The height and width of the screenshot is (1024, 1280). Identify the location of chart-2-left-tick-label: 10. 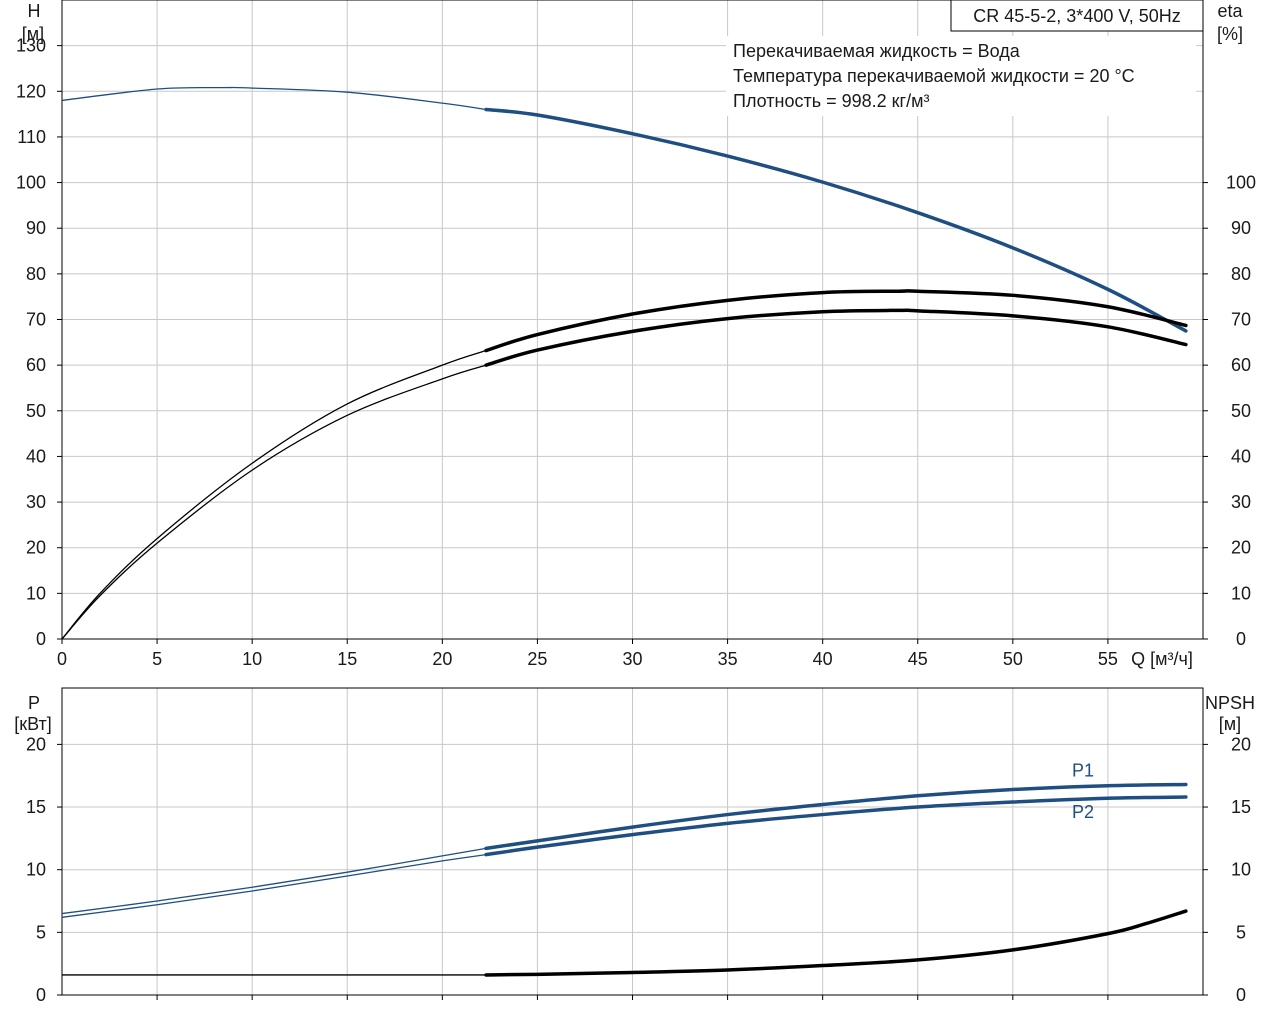
(36, 870).